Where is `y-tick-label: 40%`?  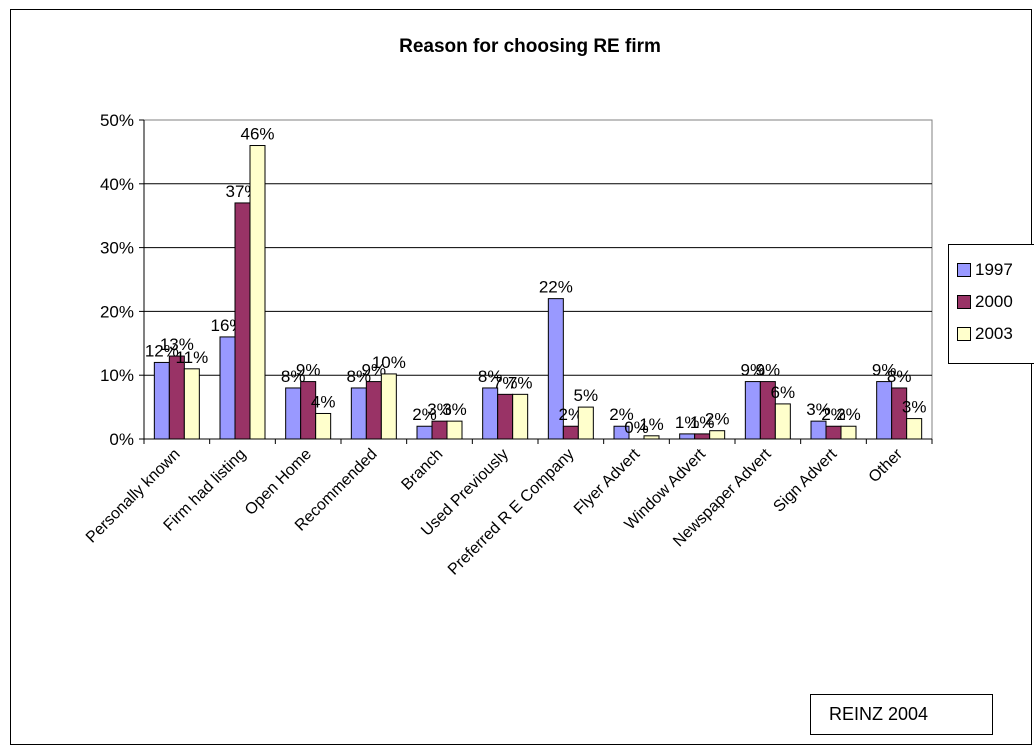 y-tick-label: 40% is located at coordinates (117, 184).